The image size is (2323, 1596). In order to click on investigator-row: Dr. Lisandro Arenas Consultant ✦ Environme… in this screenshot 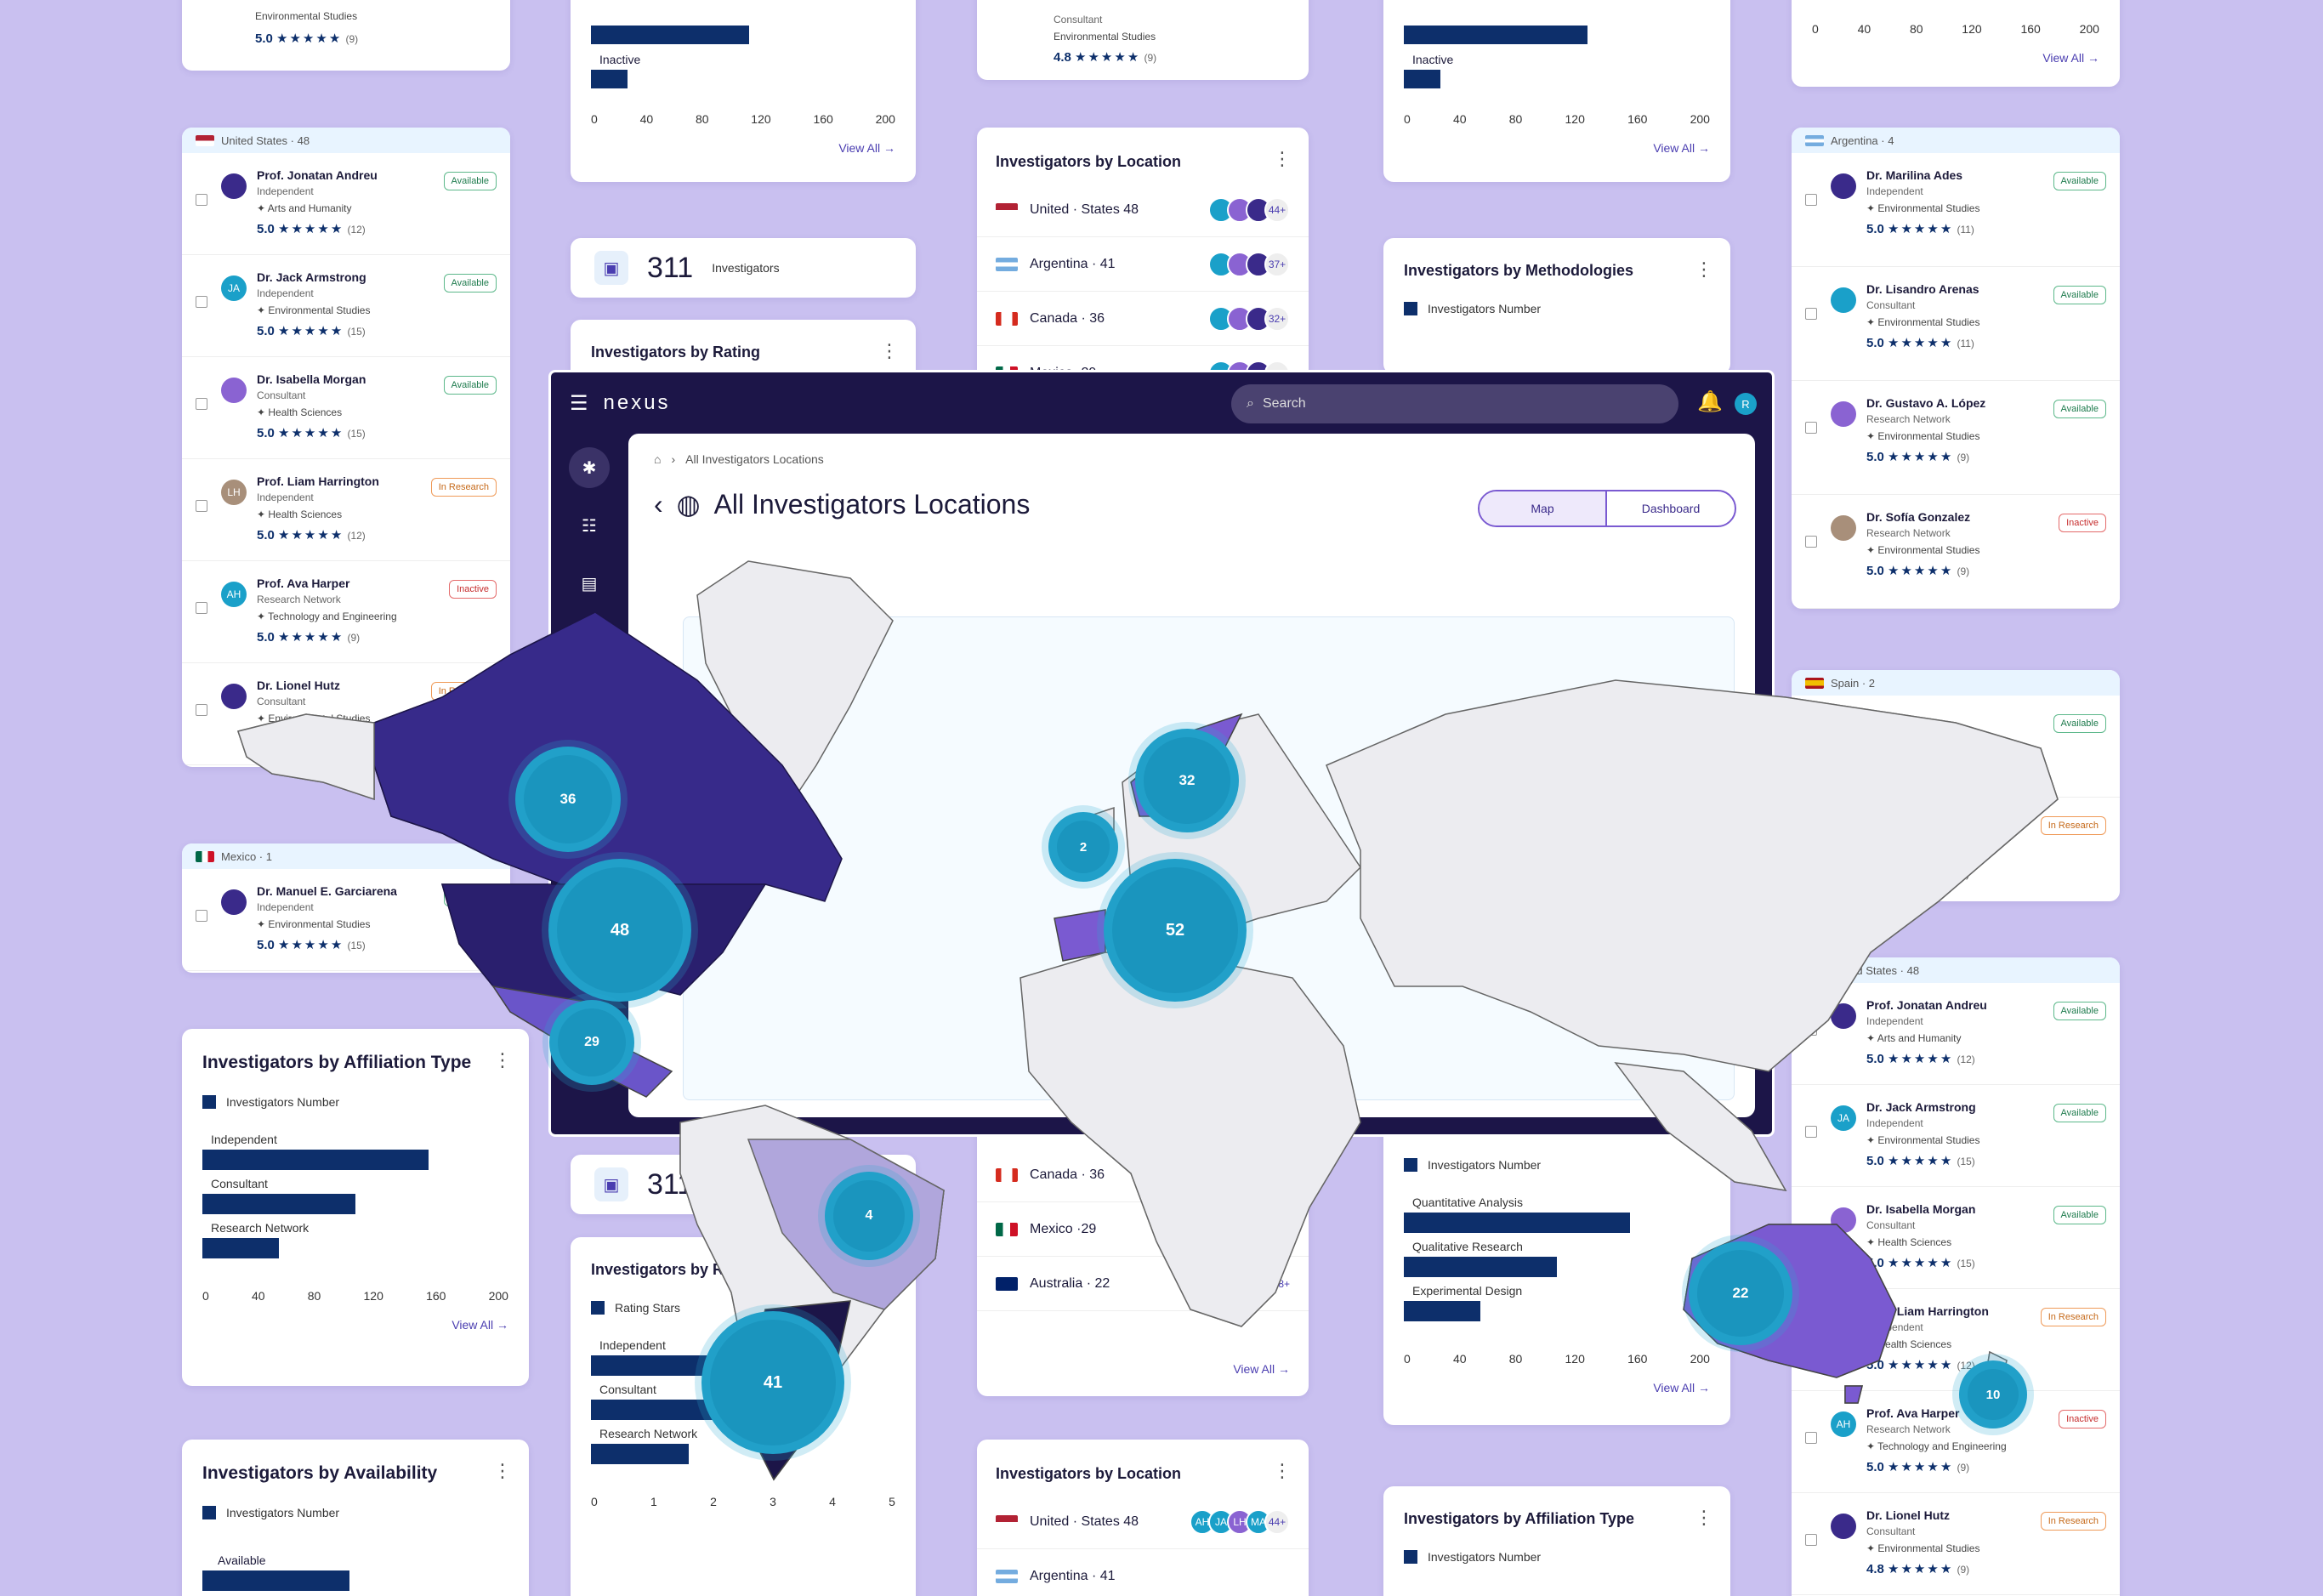, I will do `click(1956, 324)`.